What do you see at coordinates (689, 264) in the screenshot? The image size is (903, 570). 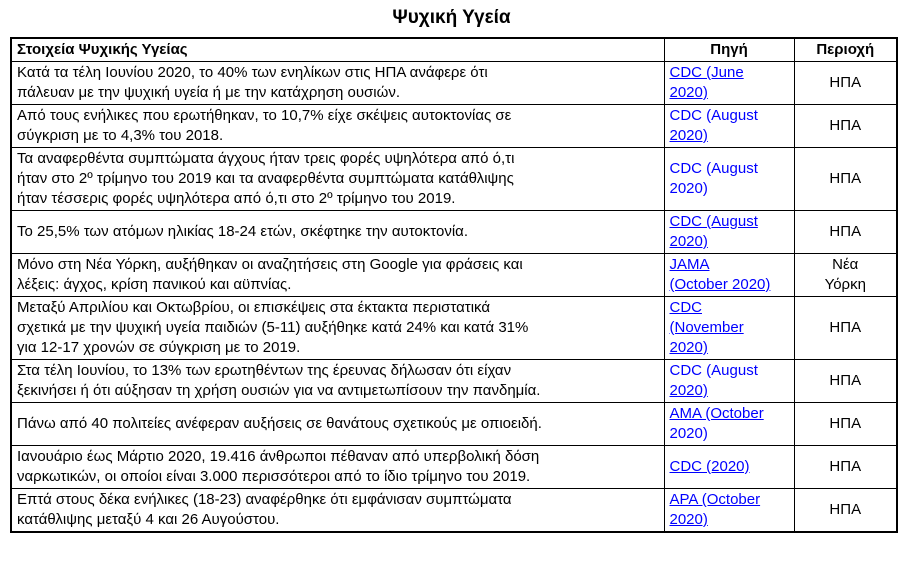 I see `source-link-line: JAMA` at bounding box center [689, 264].